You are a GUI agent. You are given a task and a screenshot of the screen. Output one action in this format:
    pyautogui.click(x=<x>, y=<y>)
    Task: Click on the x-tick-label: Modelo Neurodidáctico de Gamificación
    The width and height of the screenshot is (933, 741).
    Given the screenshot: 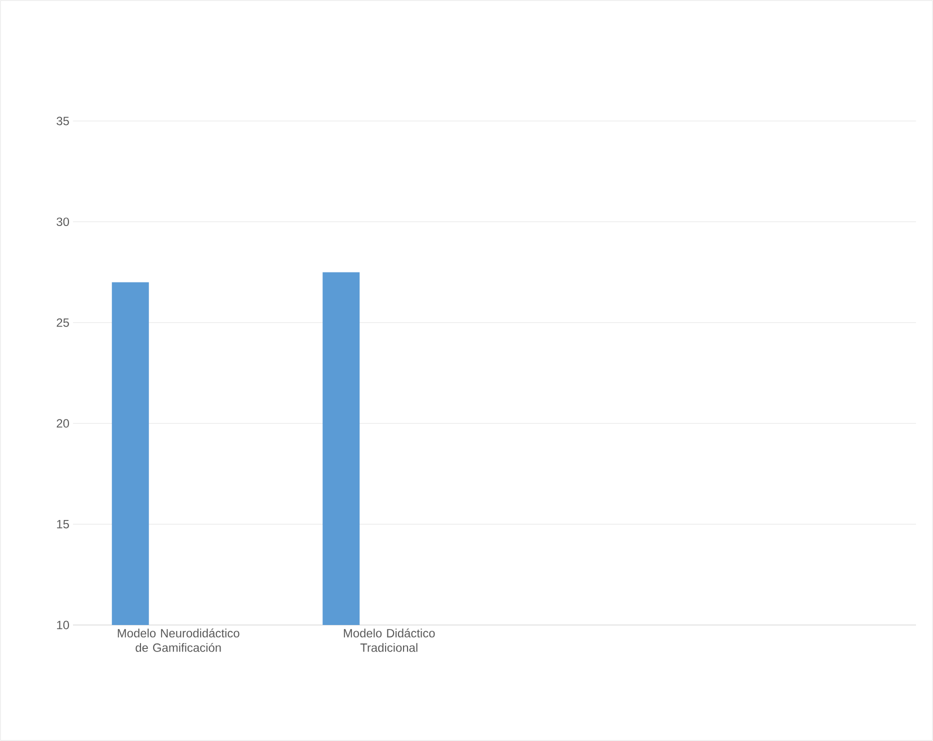 What is the action you would take?
    pyautogui.click(x=179, y=640)
    